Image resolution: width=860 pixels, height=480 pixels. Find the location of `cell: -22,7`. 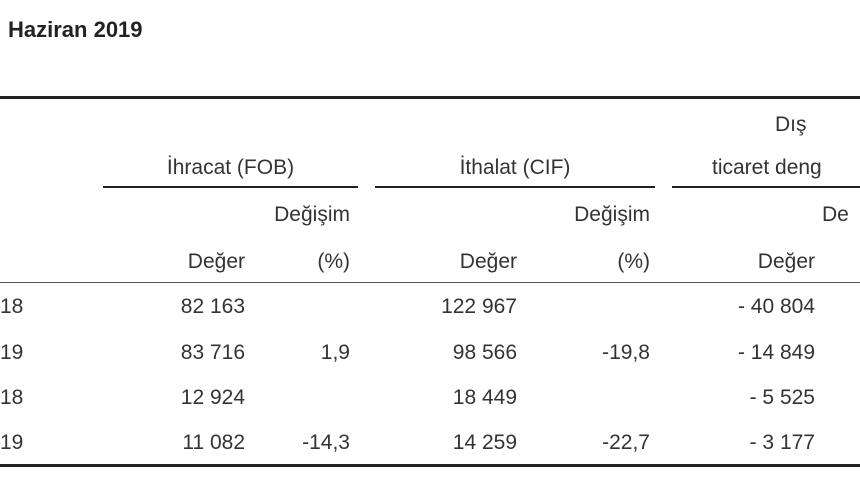

cell: -22,7 is located at coordinates (626, 442).